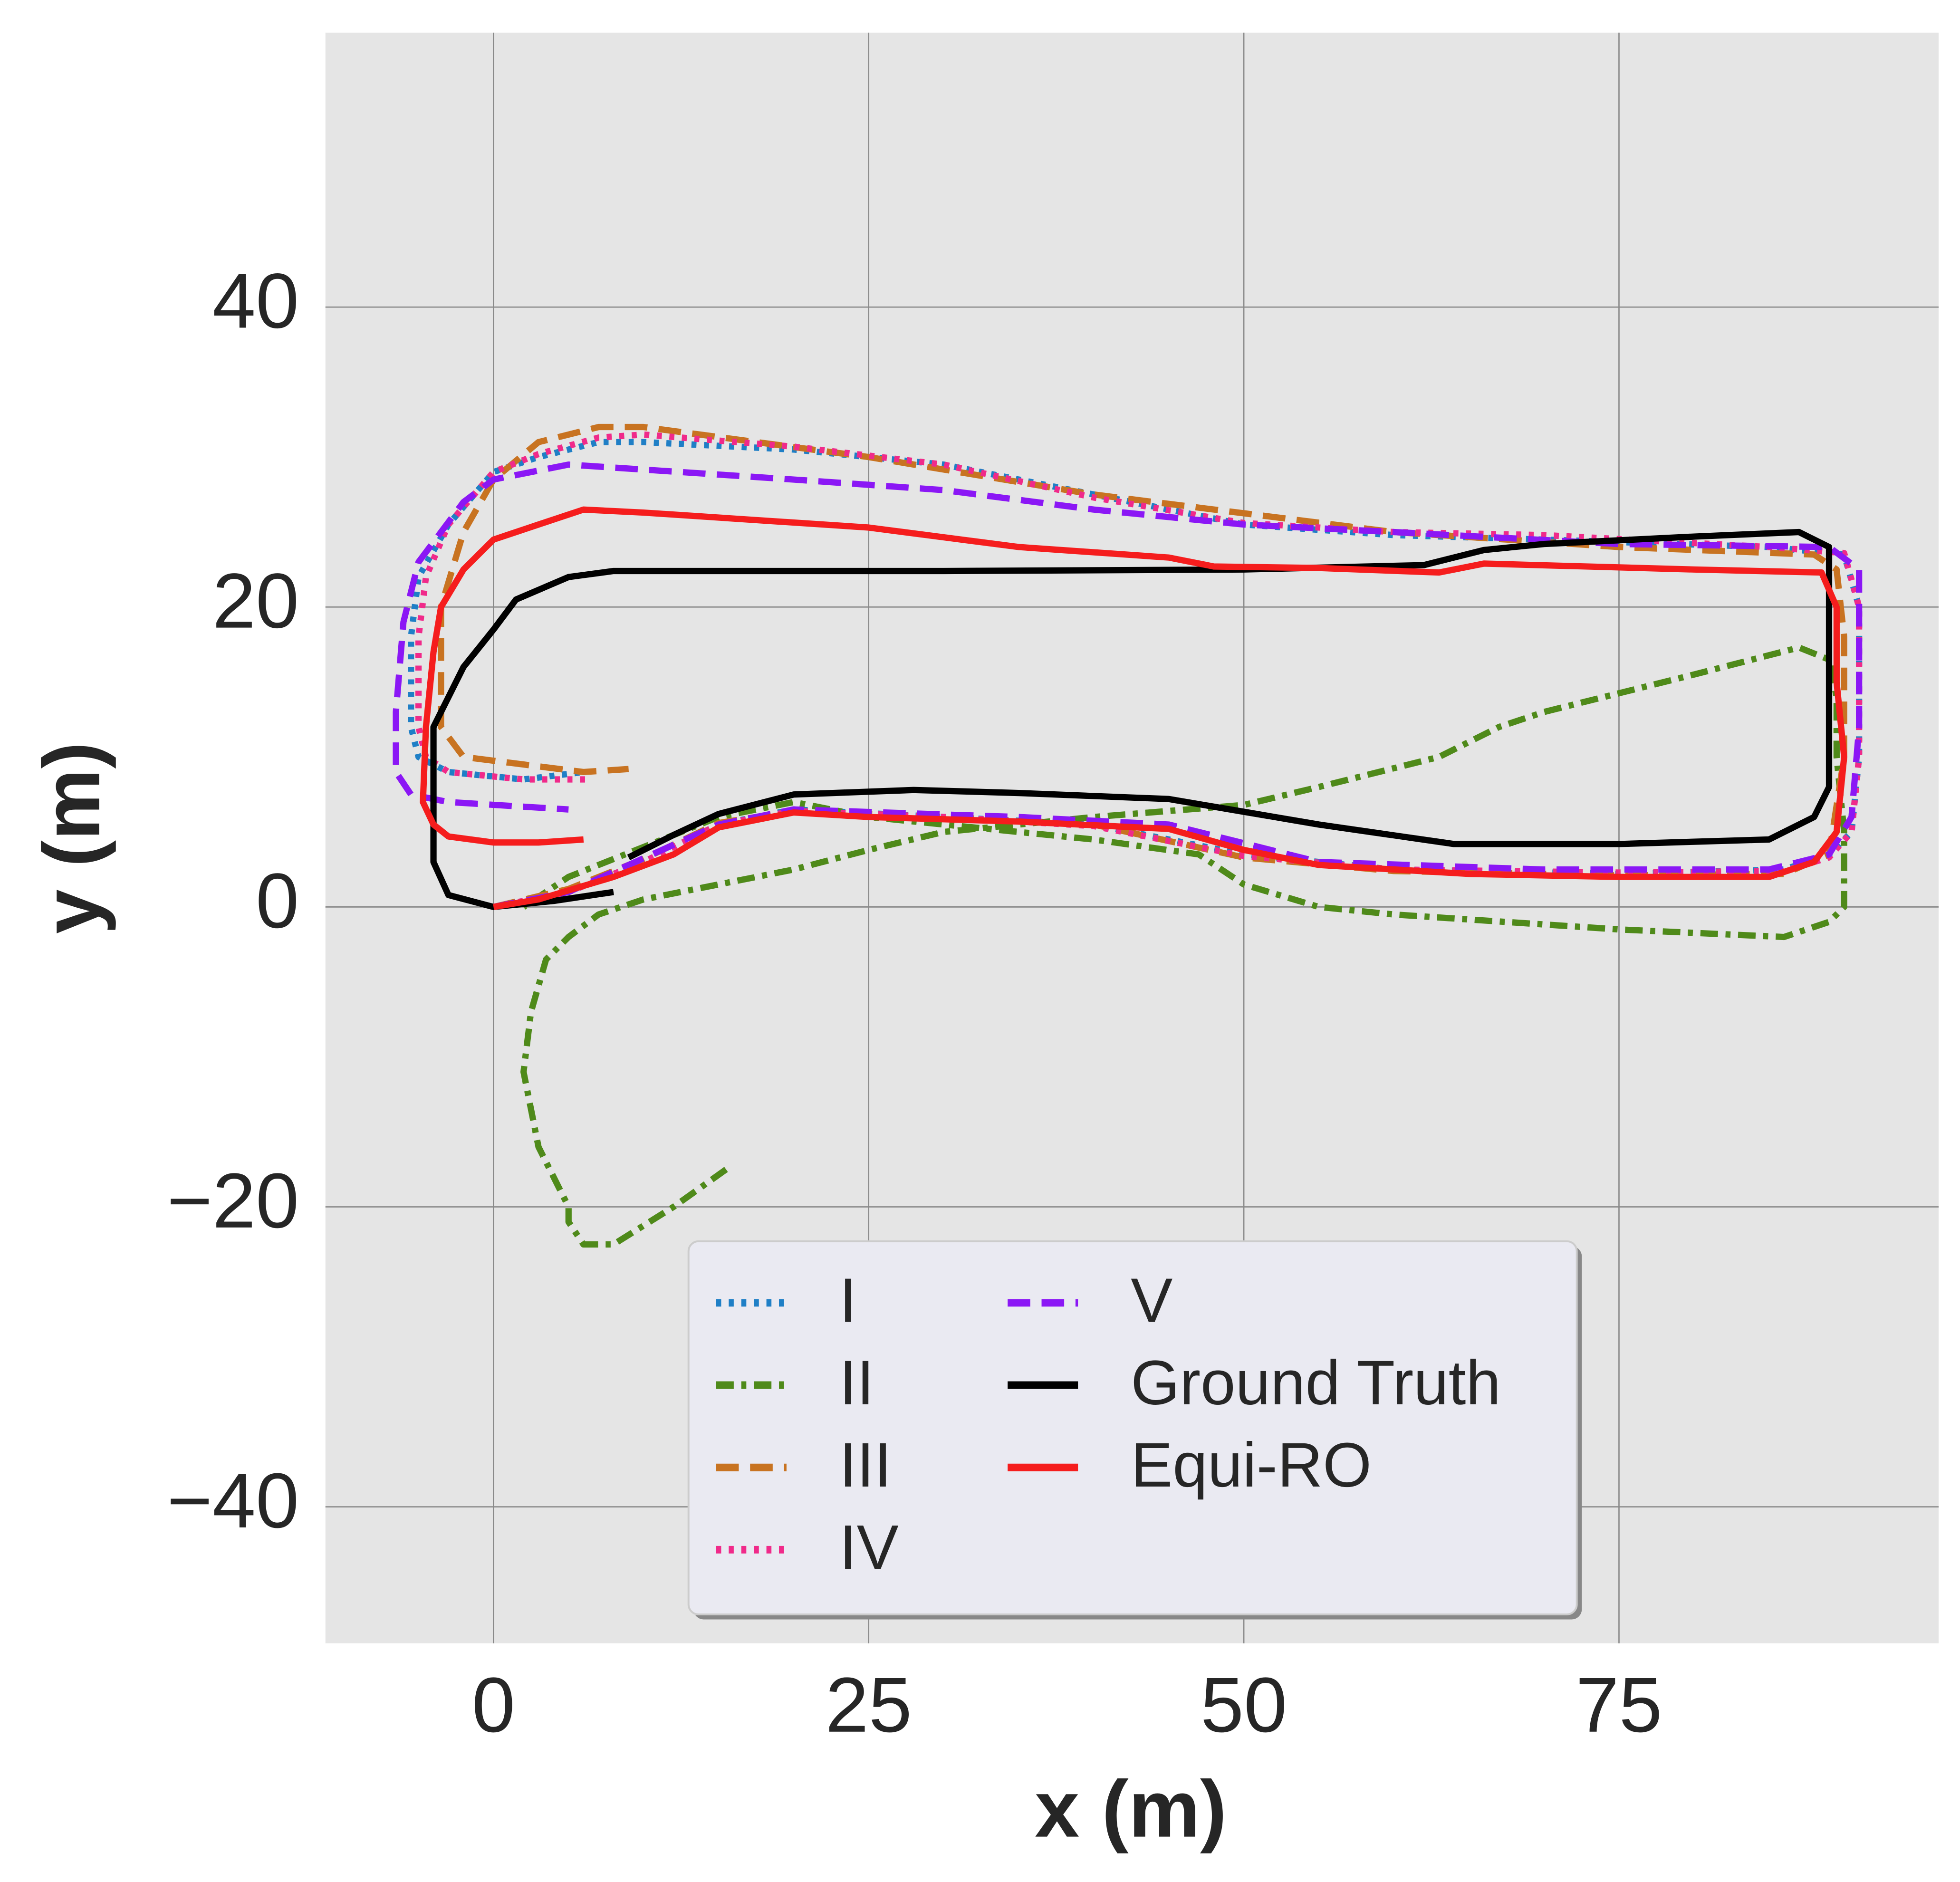 The height and width of the screenshot is (1882, 1960). Describe the element at coordinates (1131, 1809) in the screenshot. I see `x-axis-label: x (m)` at that location.